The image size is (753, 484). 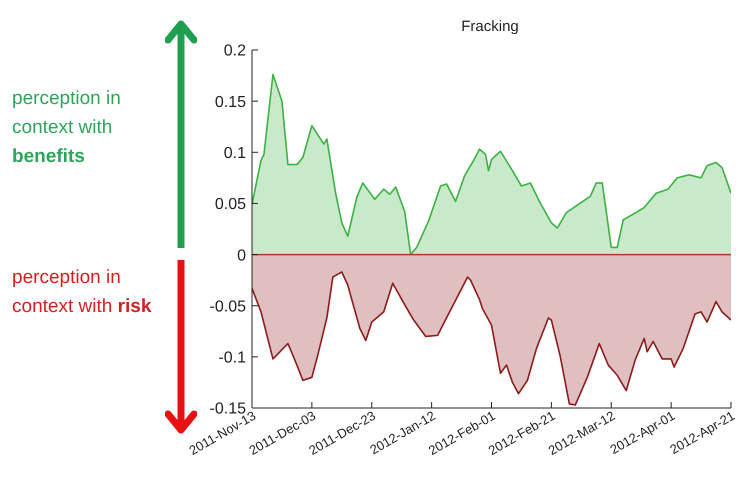 What do you see at coordinates (241, 255) in the screenshot?
I see `y-tick-label: 0` at bounding box center [241, 255].